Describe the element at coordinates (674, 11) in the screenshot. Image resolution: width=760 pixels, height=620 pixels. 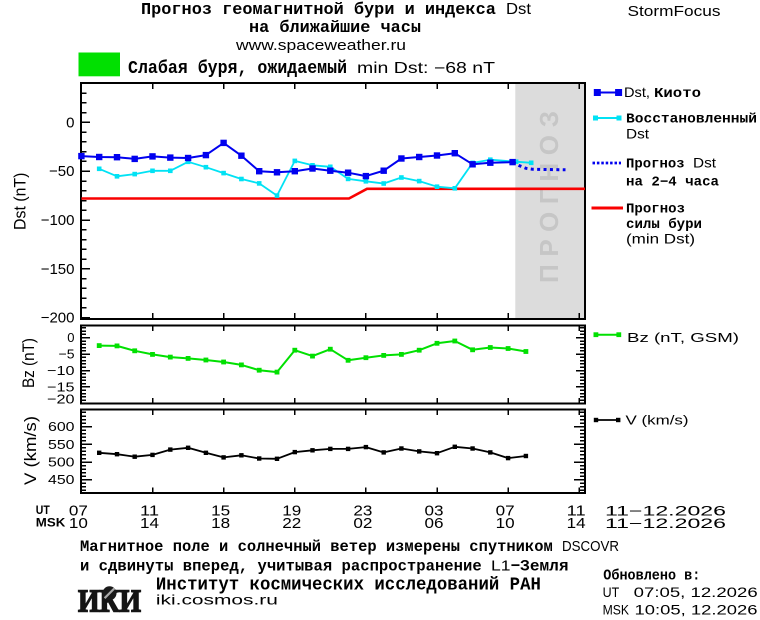
I see `svg-text: StormFocus` at that location.